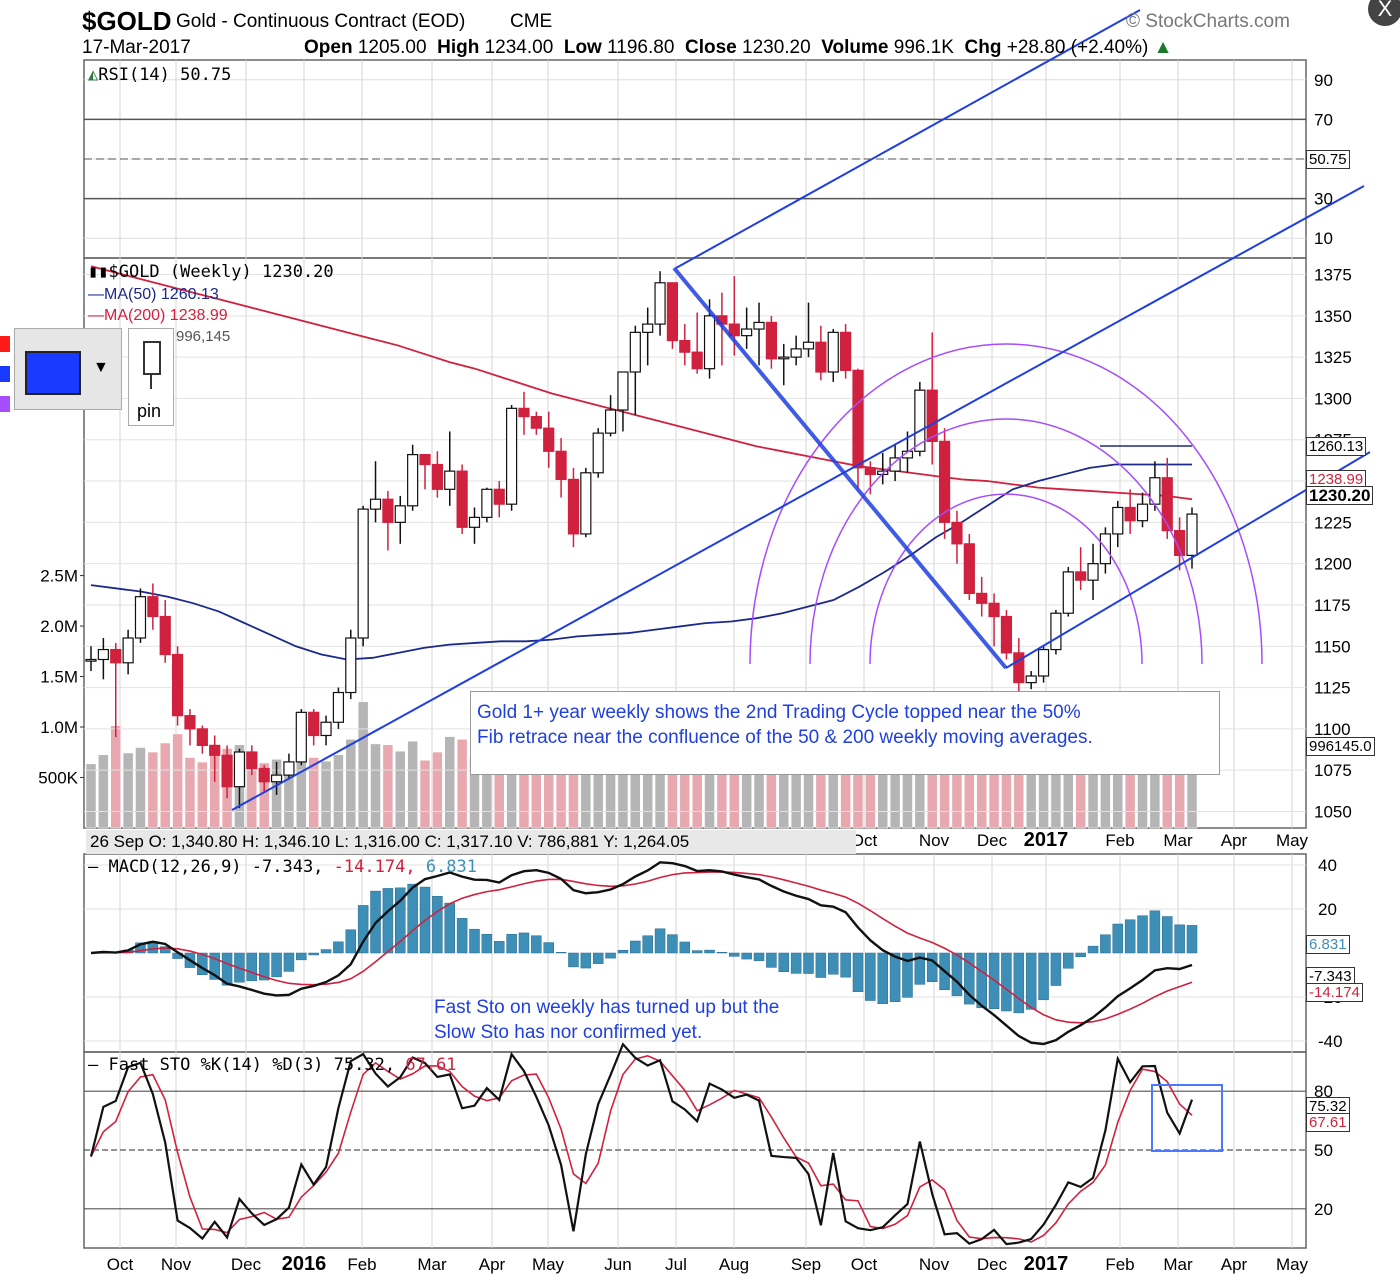  What do you see at coordinates (1323, 1150) in the screenshot?
I see `sto-tick-label: 50` at bounding box center [1323, 1150].